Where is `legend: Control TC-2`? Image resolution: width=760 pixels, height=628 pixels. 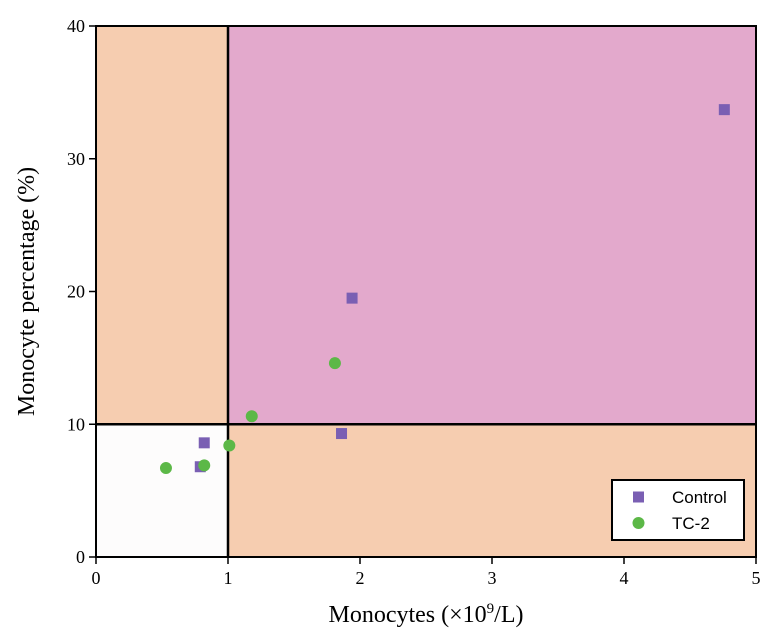
legend: Control TC-2 is located at coordinates (678, 510).